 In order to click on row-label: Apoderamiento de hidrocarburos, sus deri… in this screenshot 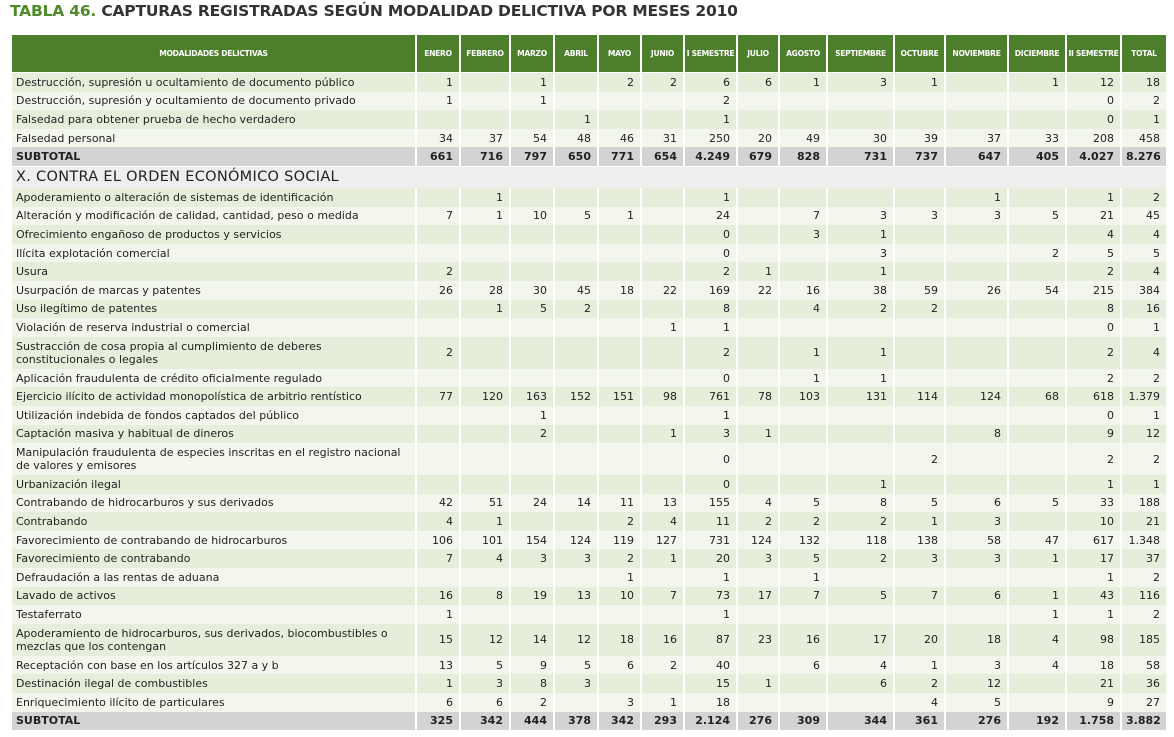, I will do `click(213, 639)`.